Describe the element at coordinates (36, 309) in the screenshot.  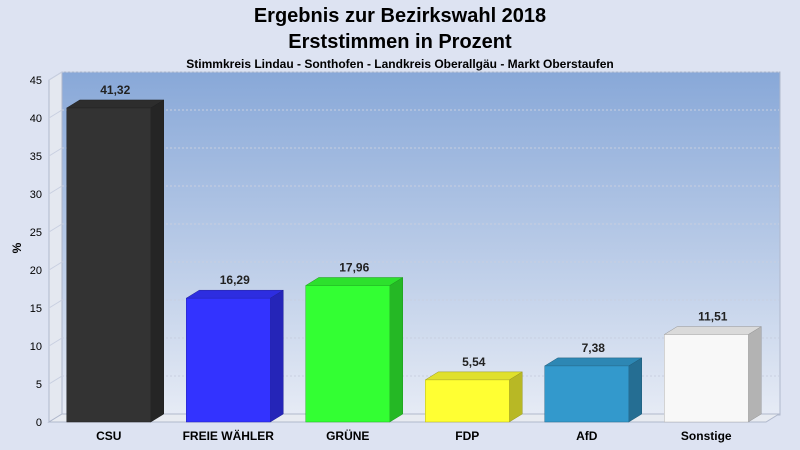
I see `y-tick-label: 15` at that location.